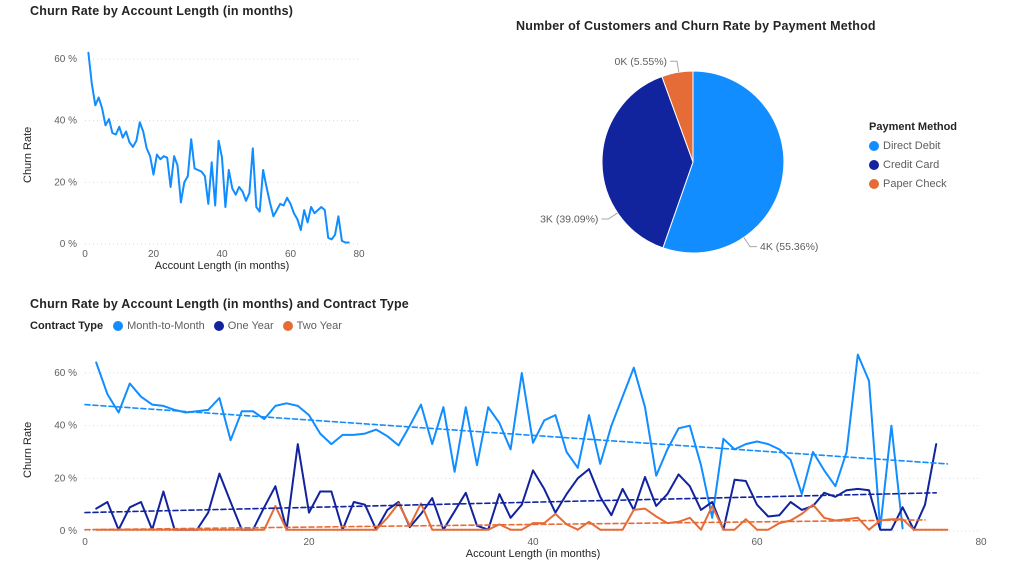  What do you see at coordinates (944, 146) in the screenshot?
I see `legend-item-direct-debit: Direct Debit` at bounding box center [944, 146].